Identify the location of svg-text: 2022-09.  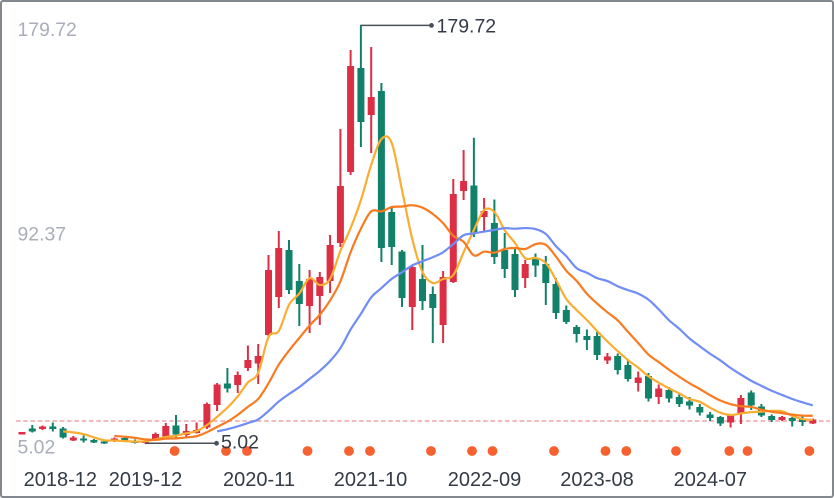
(484, 480).